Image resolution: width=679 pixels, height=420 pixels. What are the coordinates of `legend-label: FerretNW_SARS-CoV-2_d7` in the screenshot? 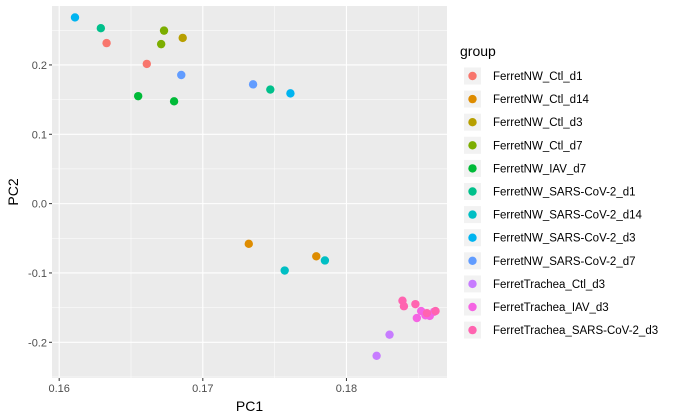 It's located at (564, 262).